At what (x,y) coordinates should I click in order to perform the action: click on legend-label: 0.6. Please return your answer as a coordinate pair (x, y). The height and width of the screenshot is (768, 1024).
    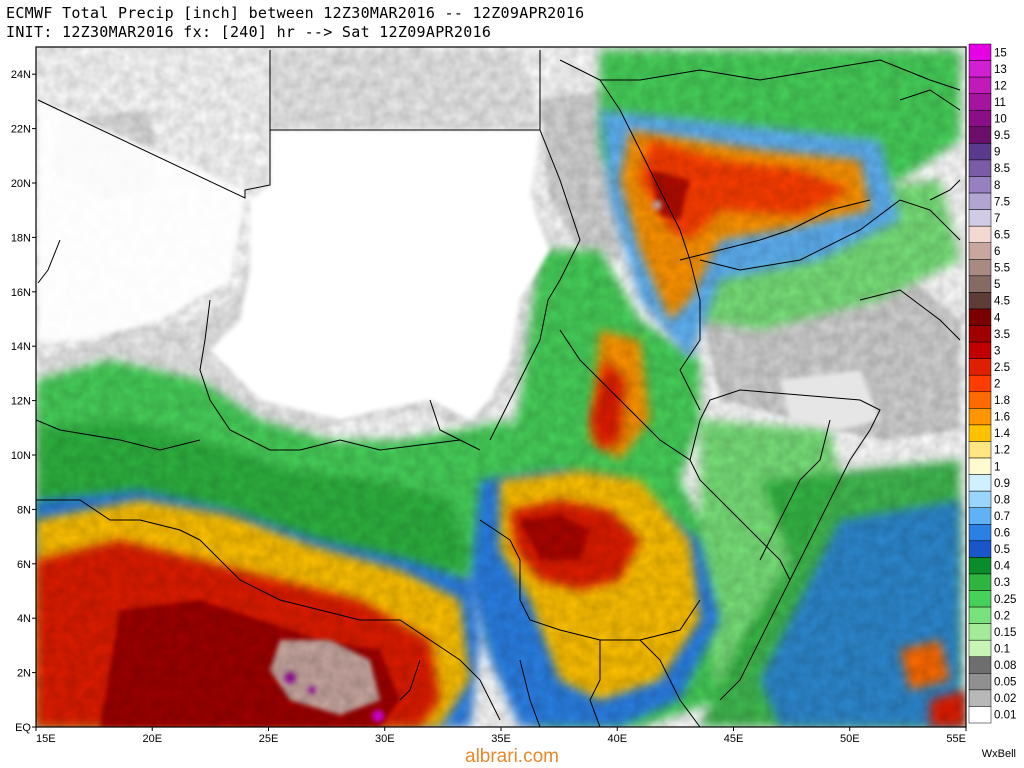
    Looking at the image, I should click on (1002, 534).